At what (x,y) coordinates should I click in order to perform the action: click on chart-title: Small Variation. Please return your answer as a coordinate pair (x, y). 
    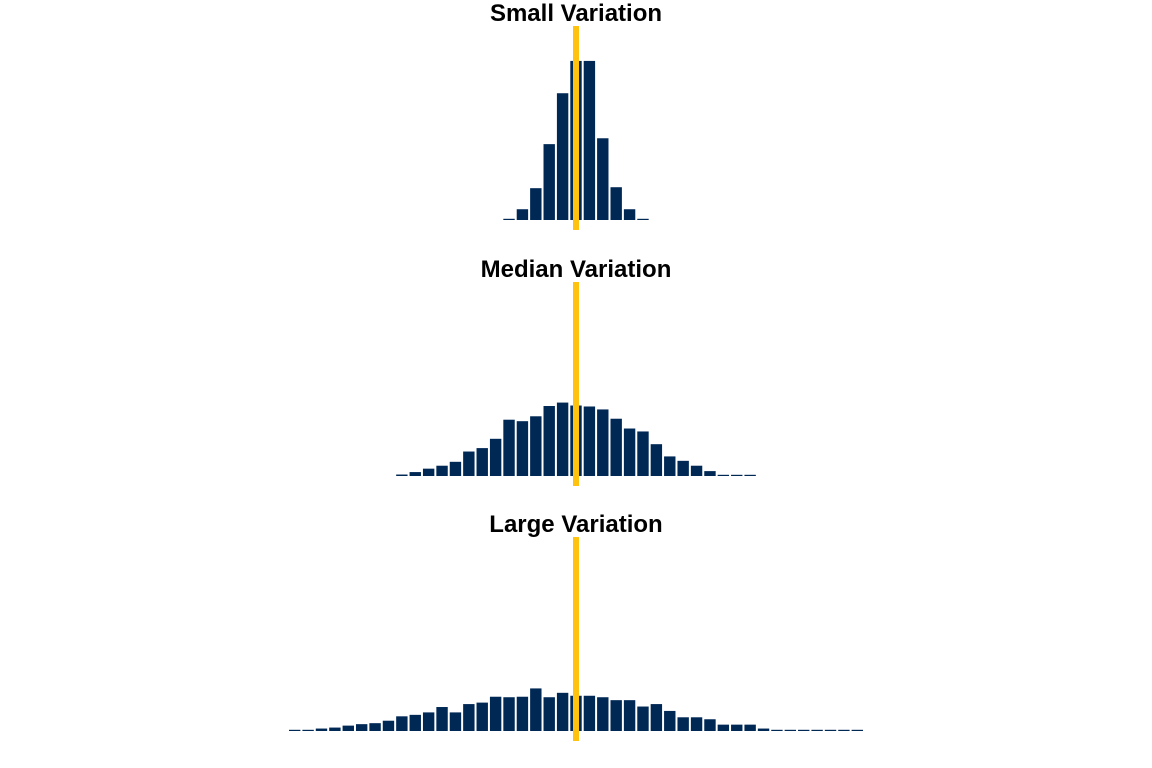
    Looking at the image, I should click on (576, 13).